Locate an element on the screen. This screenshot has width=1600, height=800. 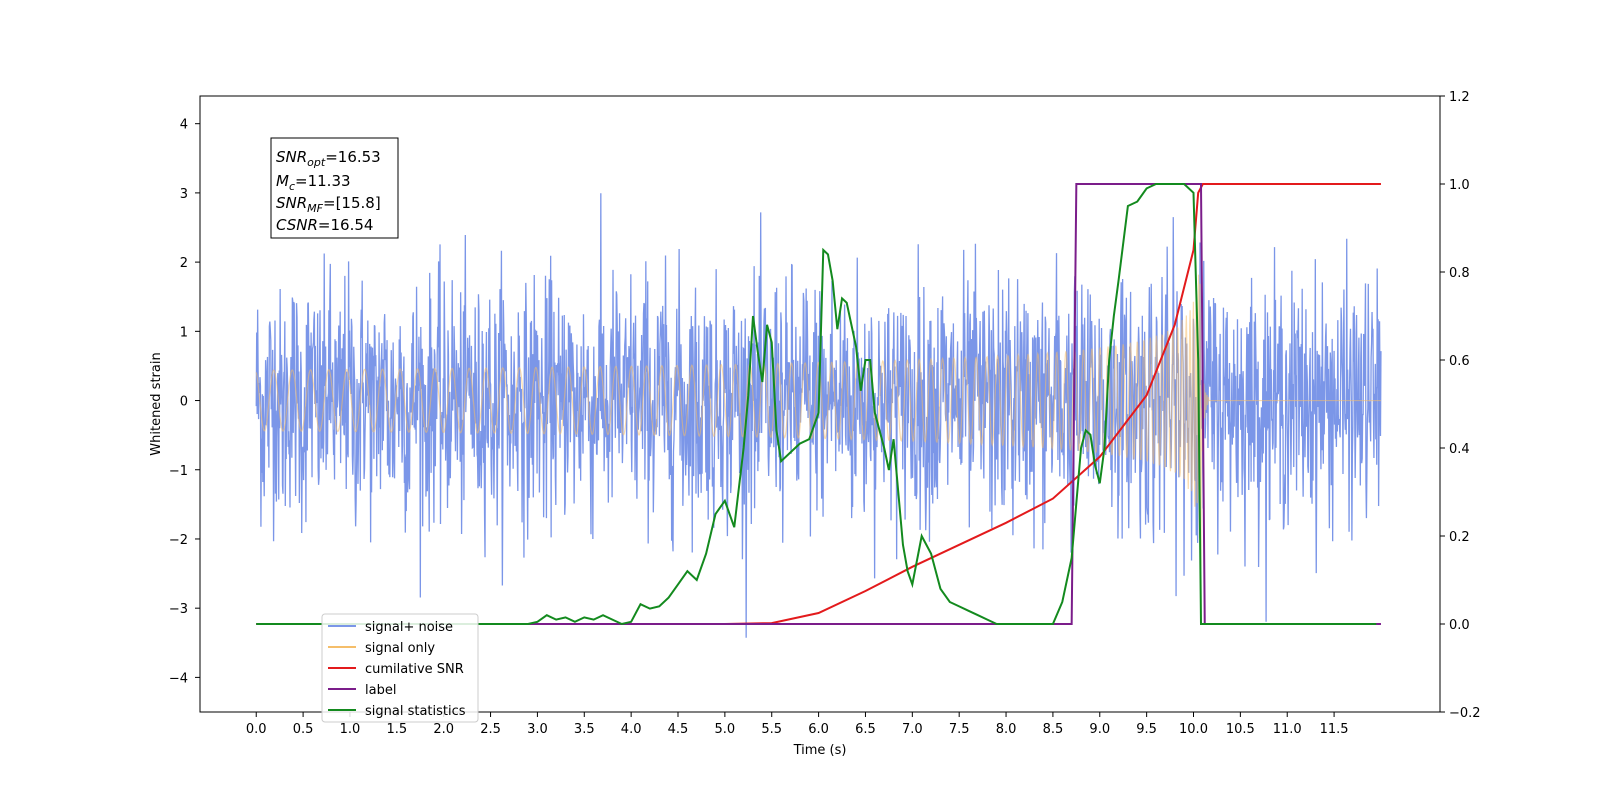
y-right-tick-label: 0.2 is located at coordinates (1459, 537).